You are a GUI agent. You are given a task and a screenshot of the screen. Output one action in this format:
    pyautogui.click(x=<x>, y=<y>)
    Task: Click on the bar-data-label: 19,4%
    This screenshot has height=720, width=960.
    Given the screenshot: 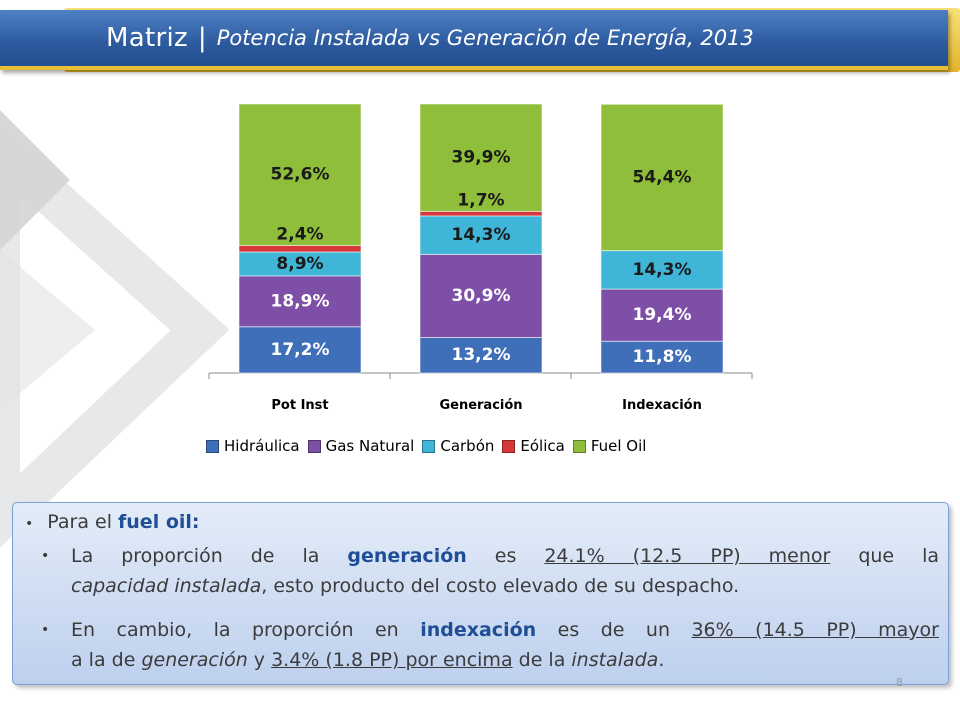 What is the action you would take?
    pyautogui.click(x=662, y=315)
    